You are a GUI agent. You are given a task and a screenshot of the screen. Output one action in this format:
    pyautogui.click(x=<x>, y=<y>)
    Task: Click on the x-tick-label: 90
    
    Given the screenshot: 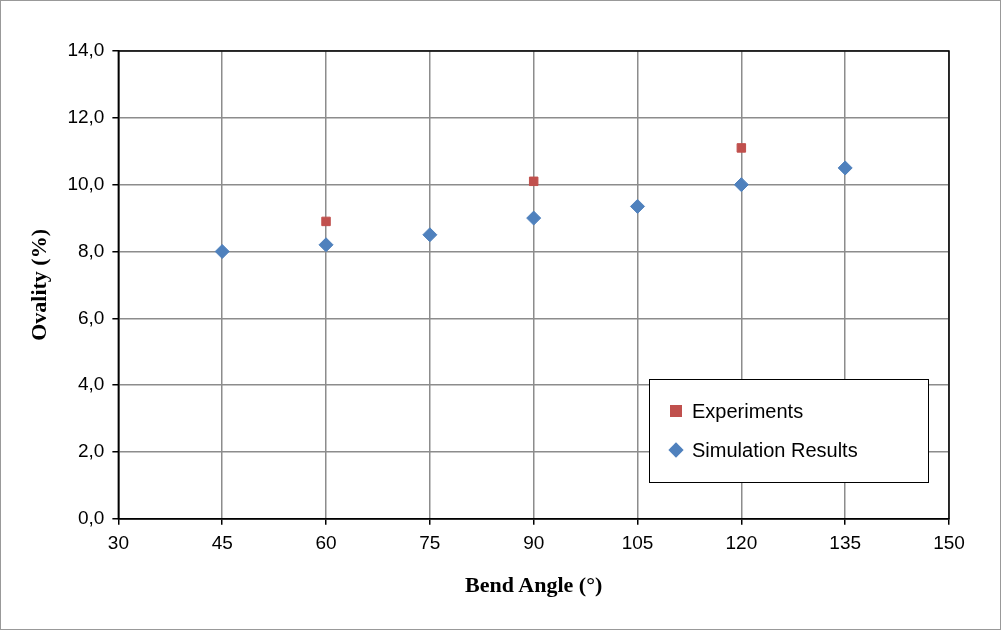 What is the action you would take?
    pyautogui.click(x=534, y=543)
    